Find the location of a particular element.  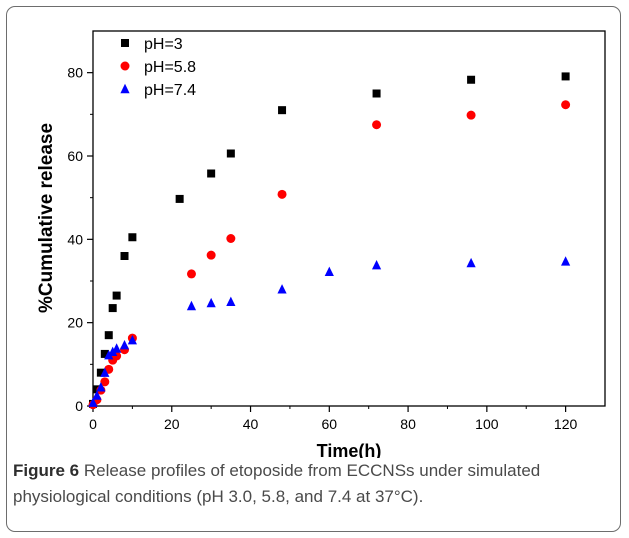

x-tick-label: 120 is located at coordinates (566, 424).